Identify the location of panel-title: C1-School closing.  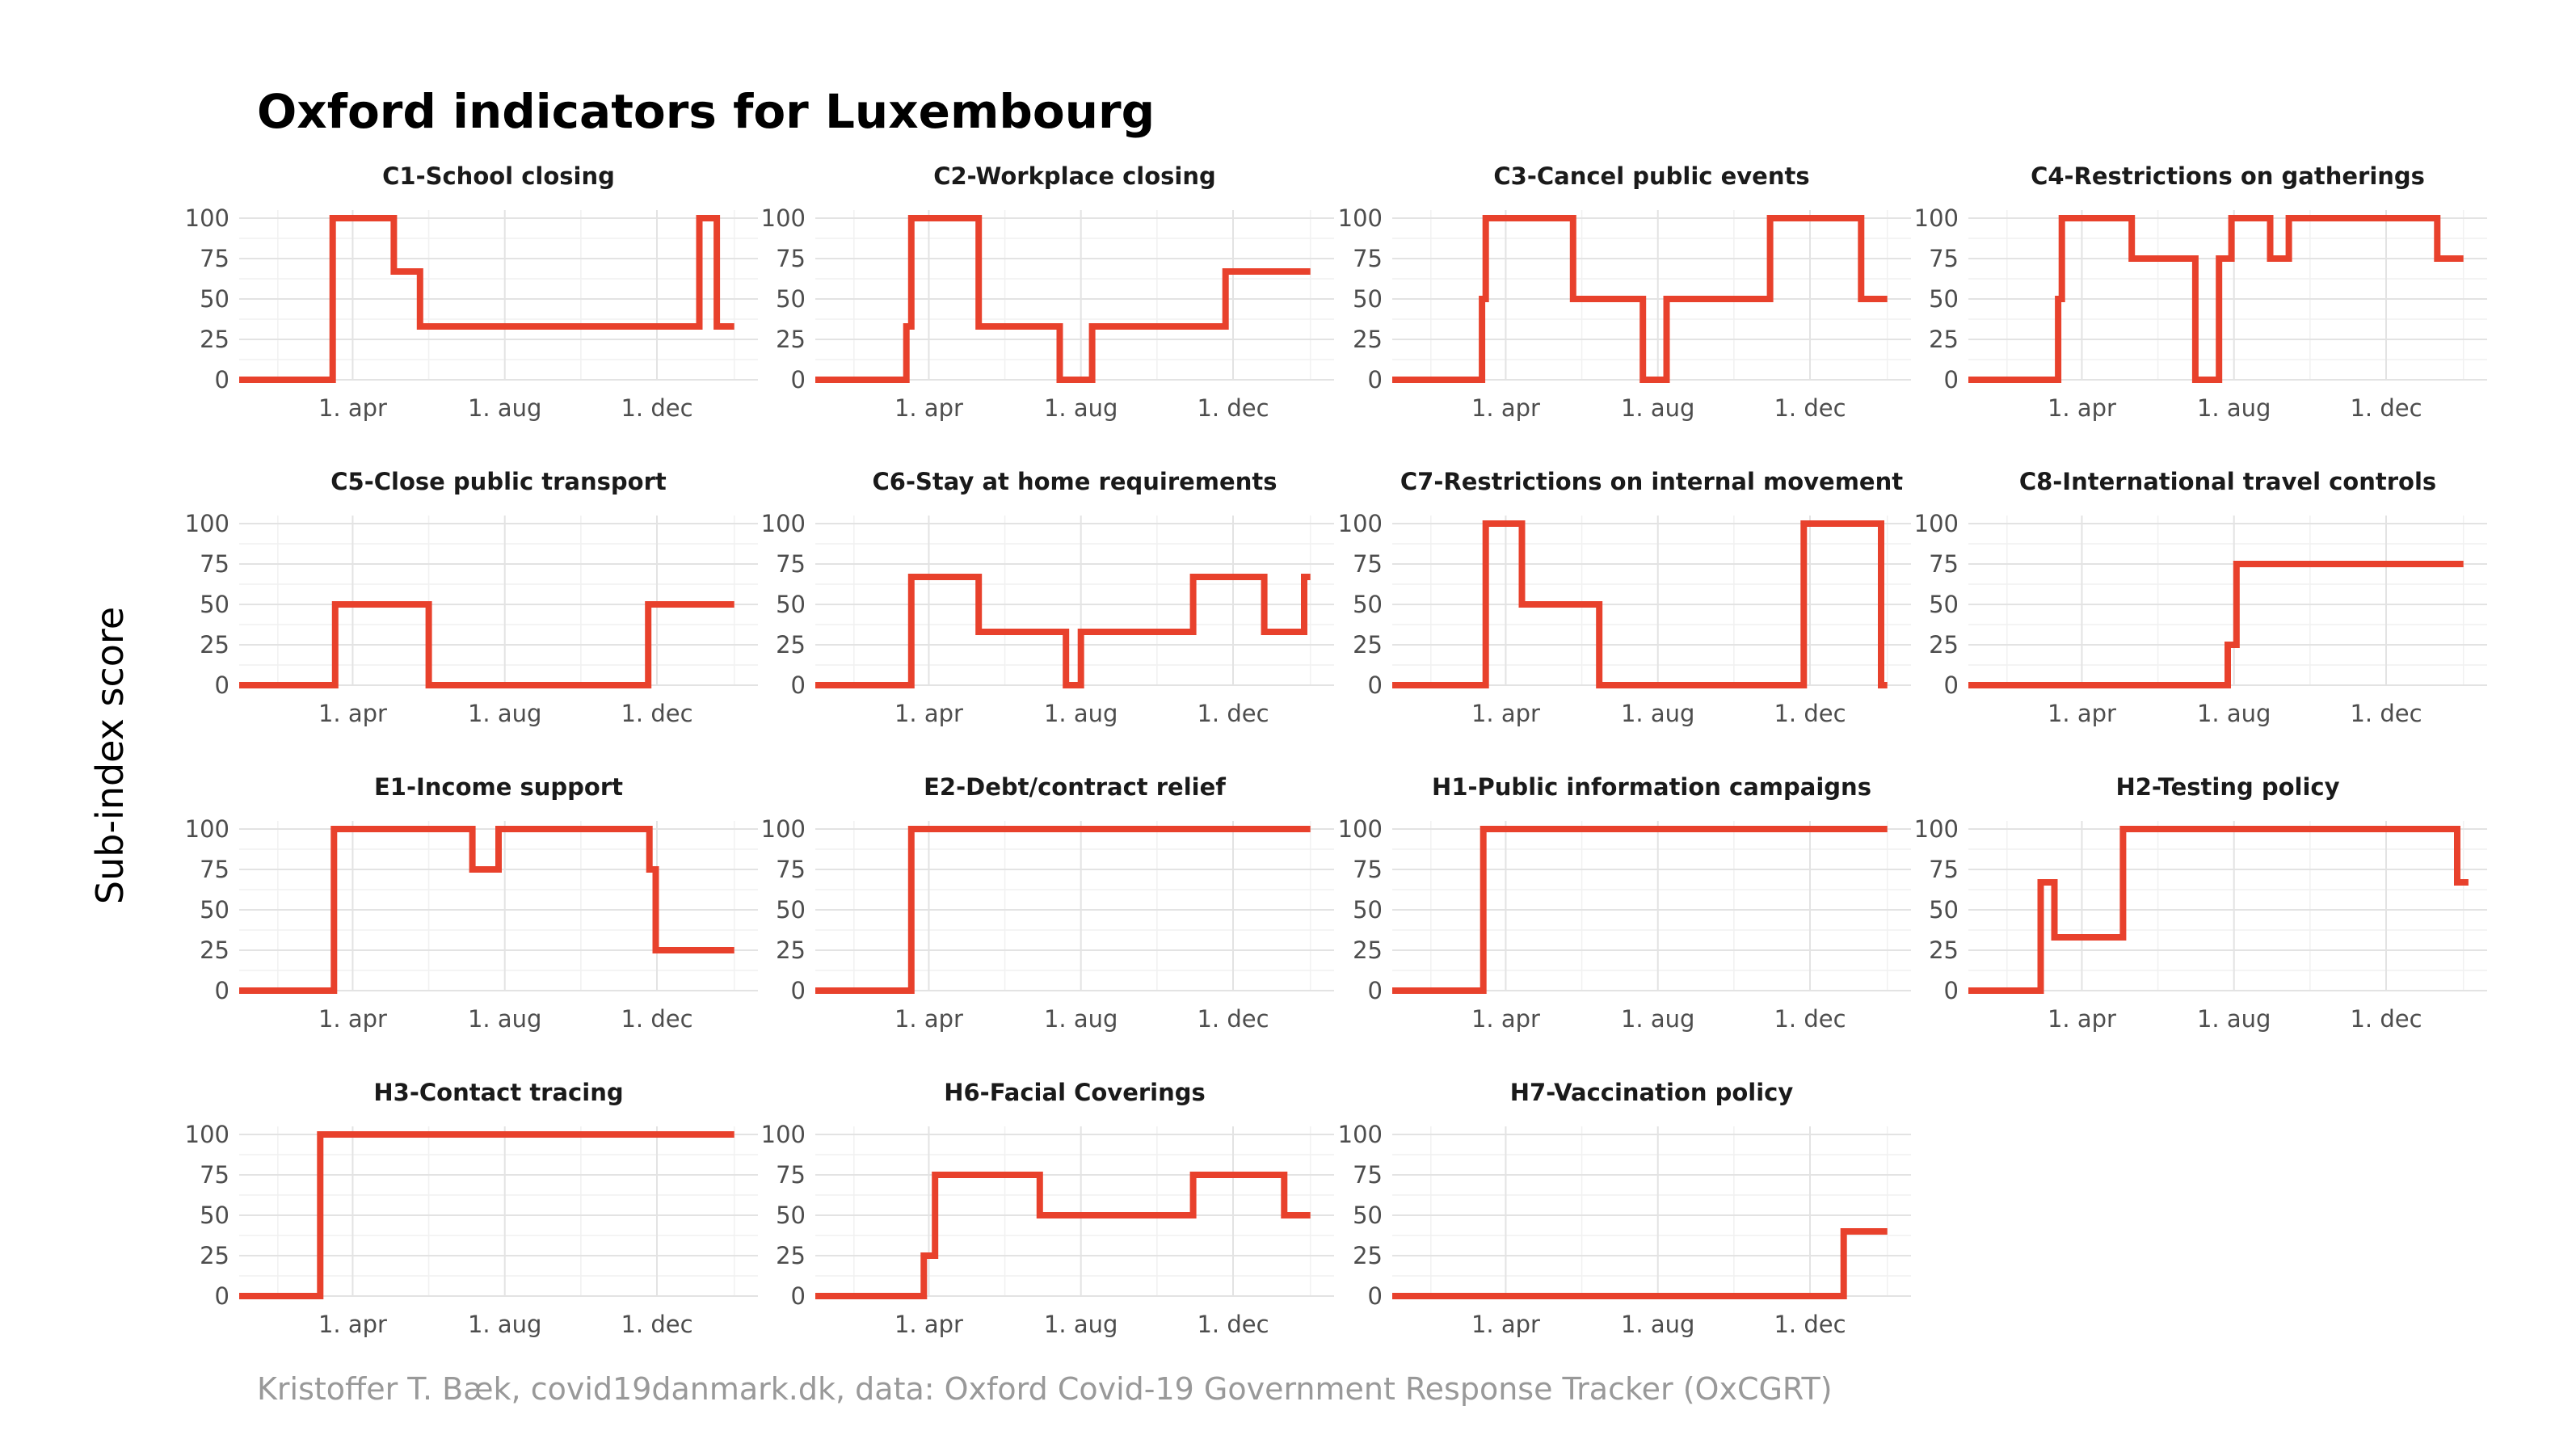
(498, 176).